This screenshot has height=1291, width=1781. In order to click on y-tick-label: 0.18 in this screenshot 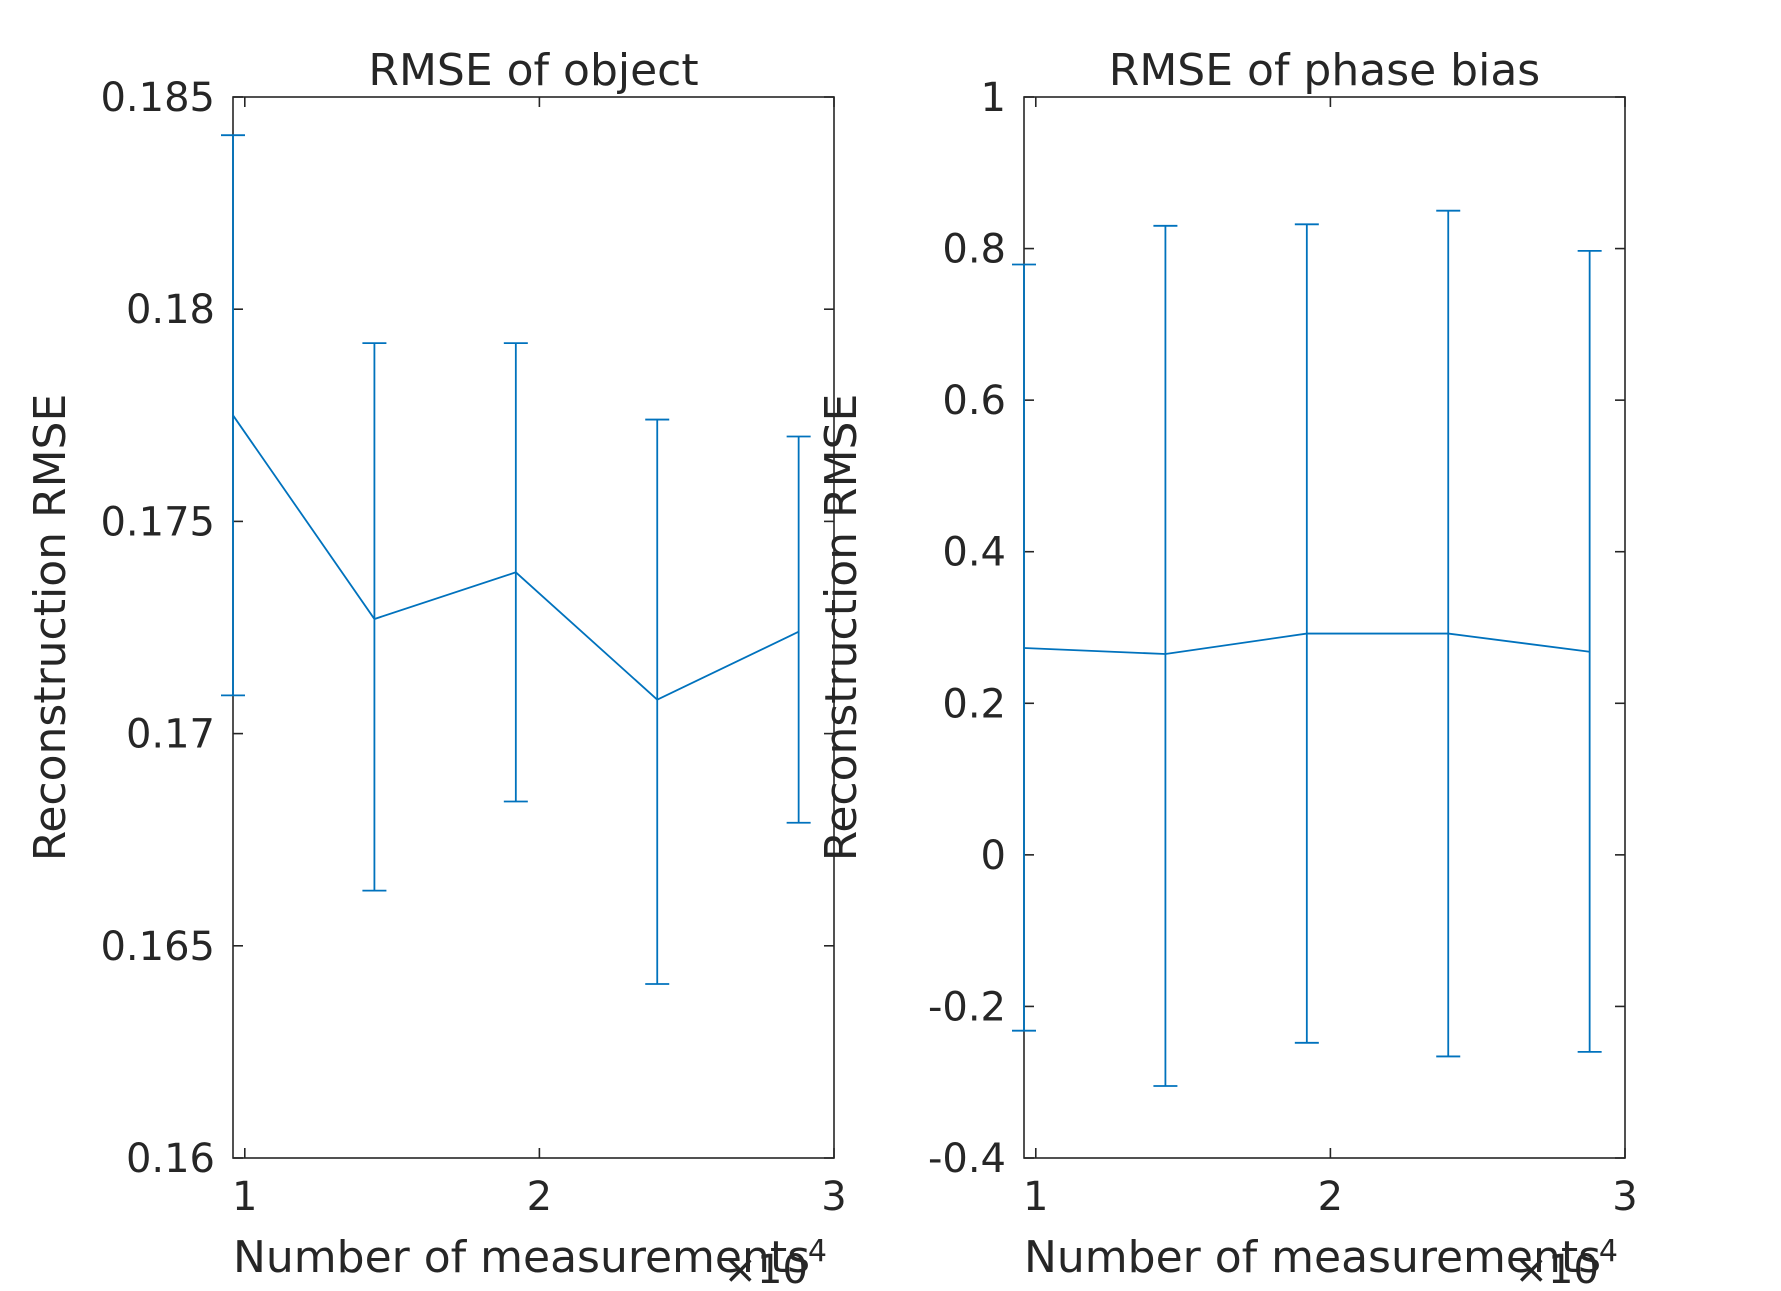, I will do `click(170, 310)`.